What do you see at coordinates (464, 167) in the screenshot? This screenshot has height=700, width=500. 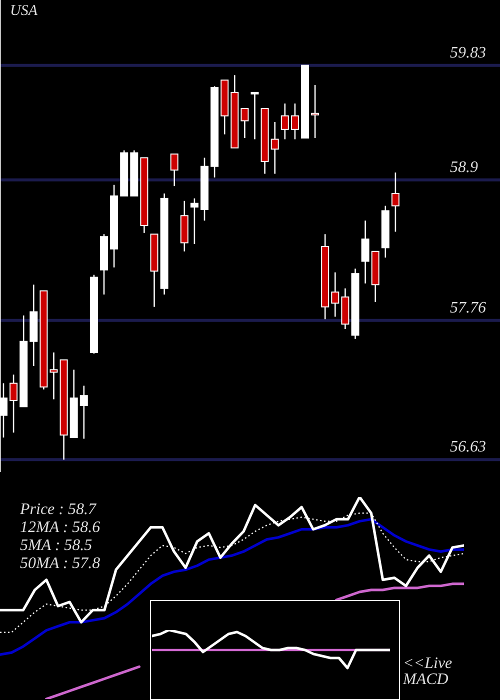 I see `y-tick-label: 58.9` at bounding box center [464, 167].